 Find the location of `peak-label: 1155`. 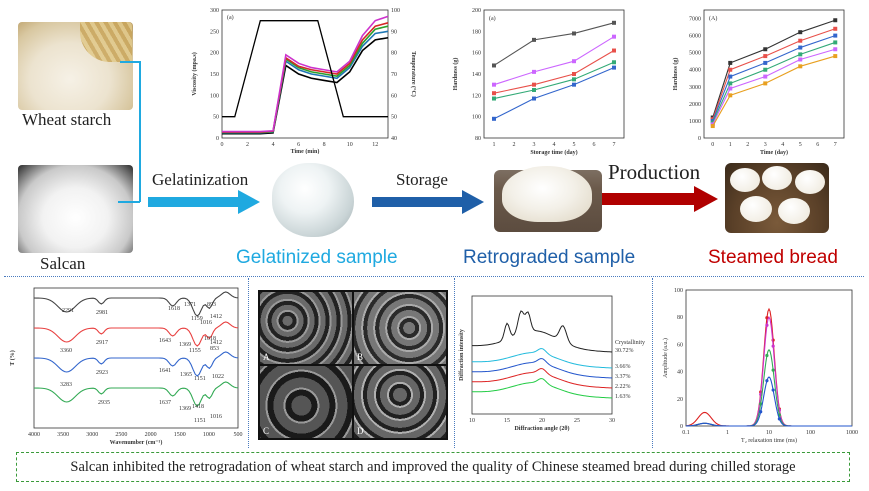

peak-label: 1155 is located at coordinates (195, 351).